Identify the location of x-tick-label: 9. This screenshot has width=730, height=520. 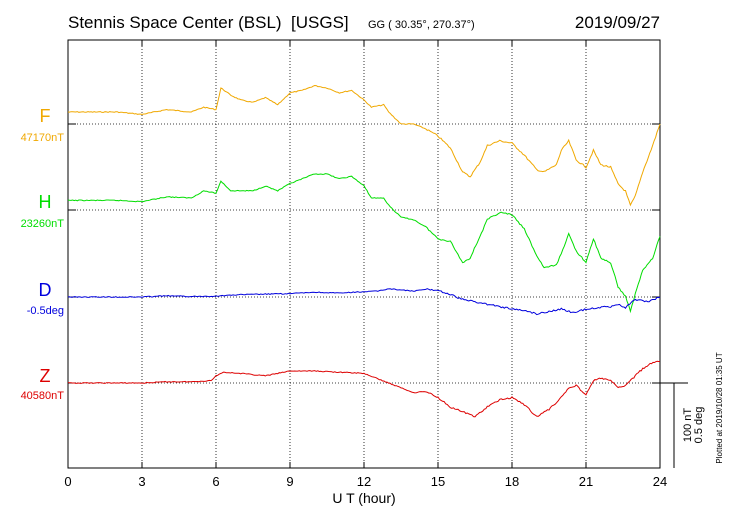
(289, 481).